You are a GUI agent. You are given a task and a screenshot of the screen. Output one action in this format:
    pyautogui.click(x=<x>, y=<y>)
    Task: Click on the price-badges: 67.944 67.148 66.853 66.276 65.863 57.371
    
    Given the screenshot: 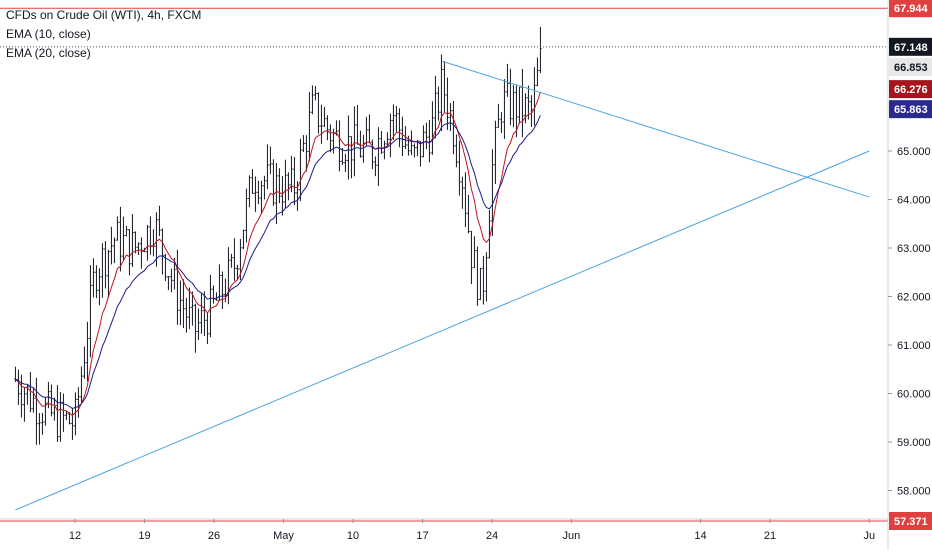 What is the action you would take?
    pyautogui.click(x=910, y=265)
    